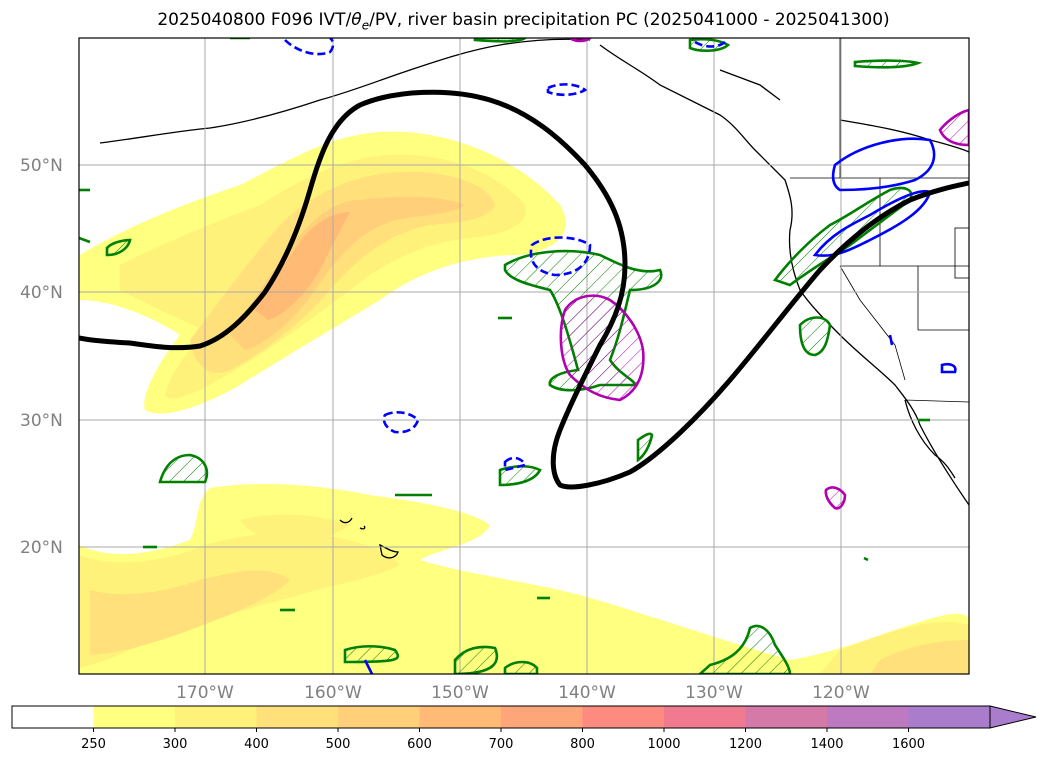 This screenshot has height=767, width=1047. What do you see at coordinates (908, 744) in the screenshot?
I see `colorbar-label-1600: 1600` at bounding box center [908, 744].